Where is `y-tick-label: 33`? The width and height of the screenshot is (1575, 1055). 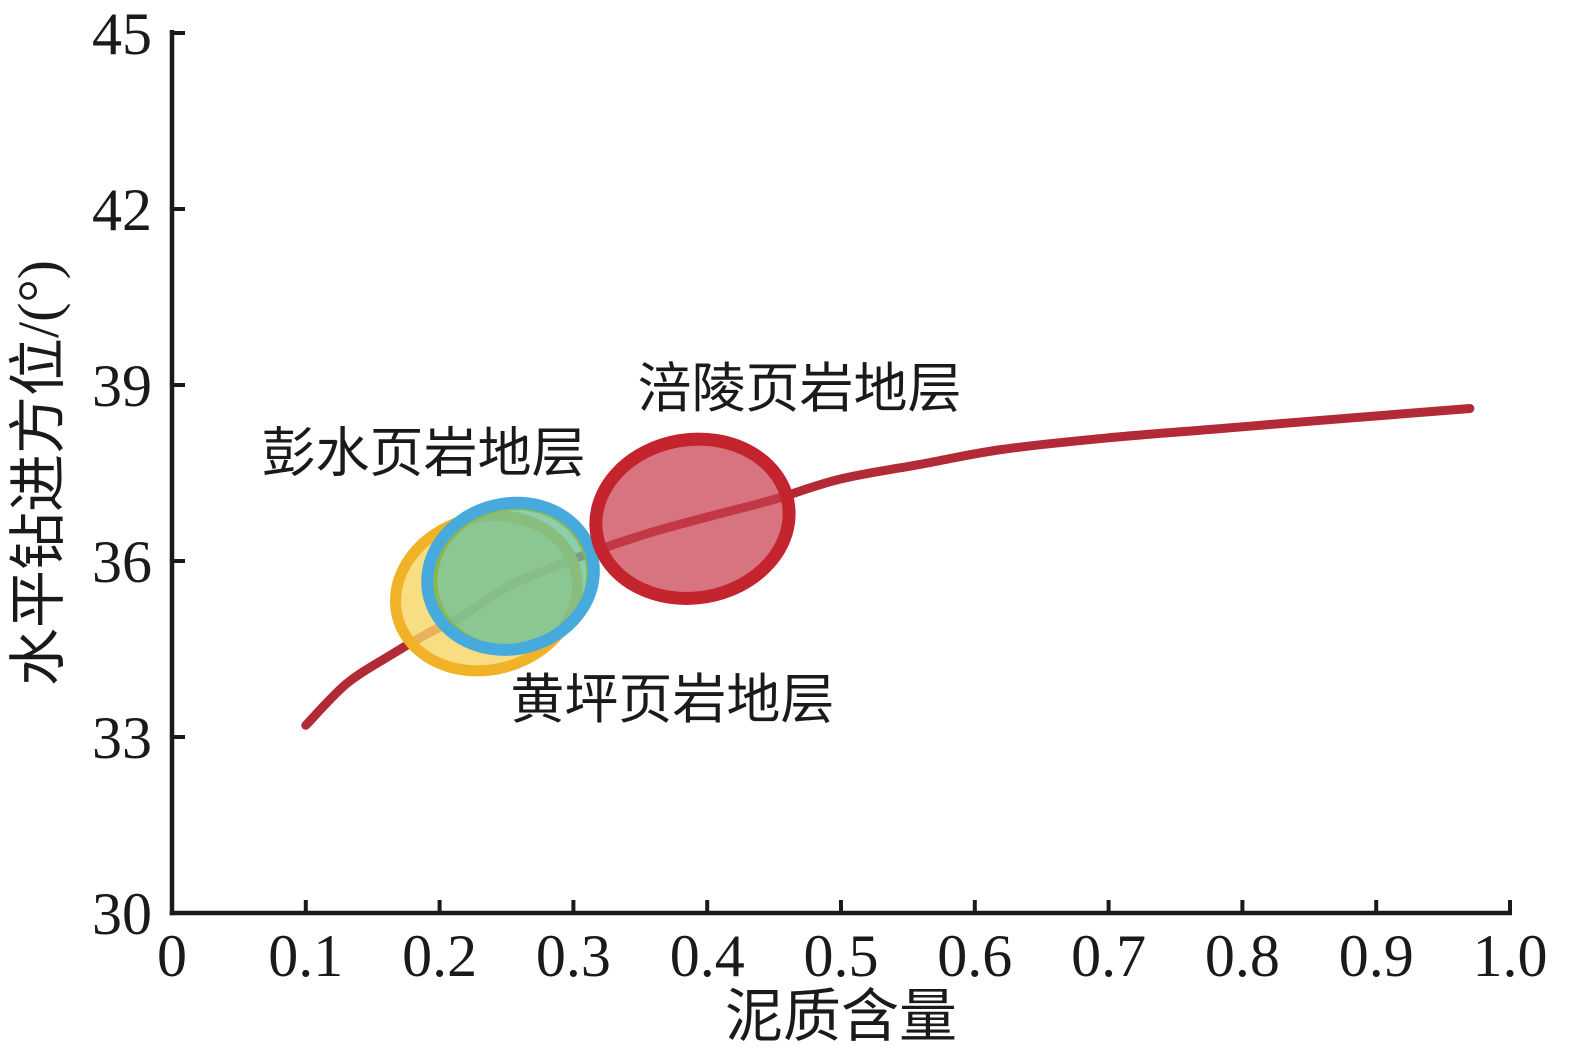
y-tick-label: 33 is located at coordinates (122, 738).